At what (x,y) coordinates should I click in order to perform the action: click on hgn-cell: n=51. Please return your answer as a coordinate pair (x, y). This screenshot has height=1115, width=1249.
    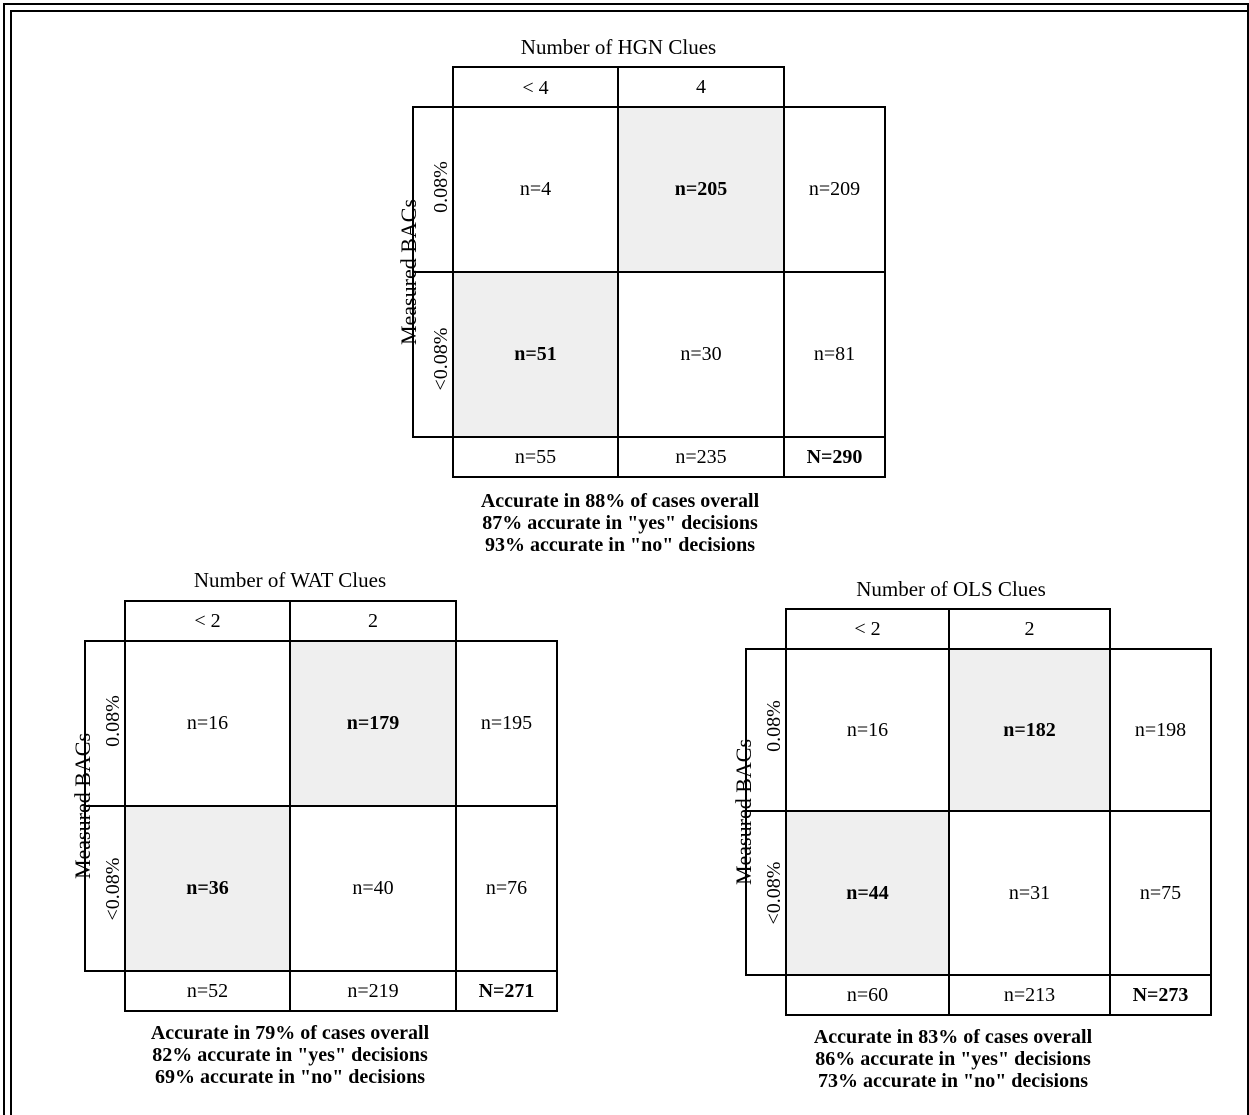
    Looking at the image, I should click on (535, 354).